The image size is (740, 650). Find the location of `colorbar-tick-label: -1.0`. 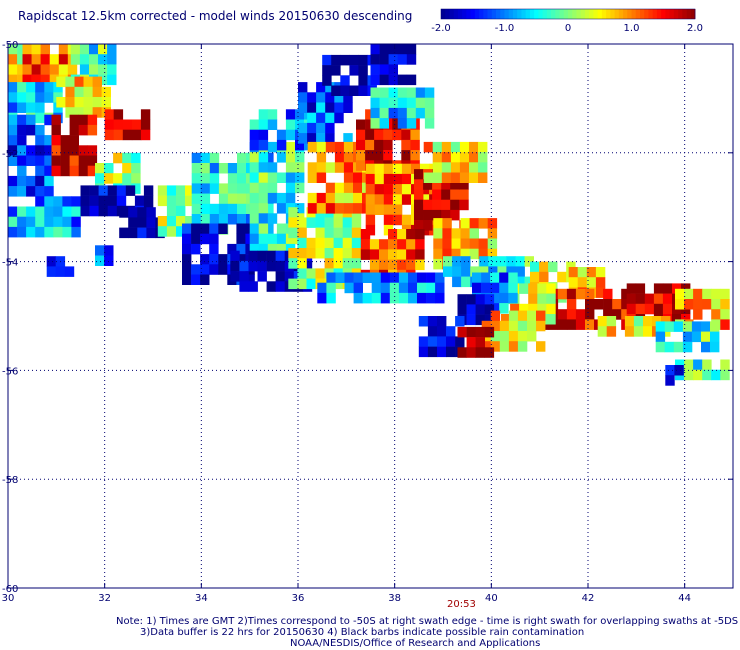

colorbar-tick-label: -1.0 is located at coordinates (505, 28).